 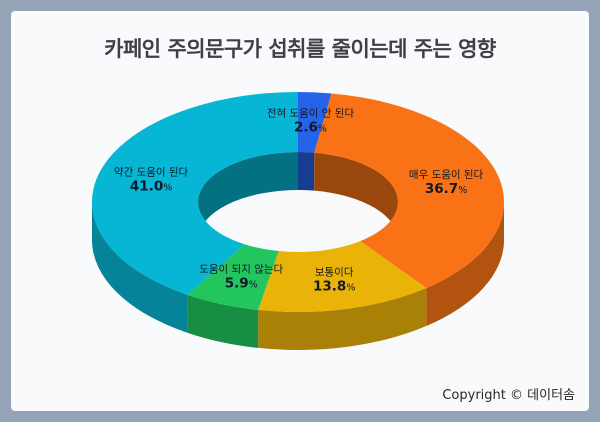 I want to click on slice-label-value-4: 41.0%, so click(x=151, y=187).